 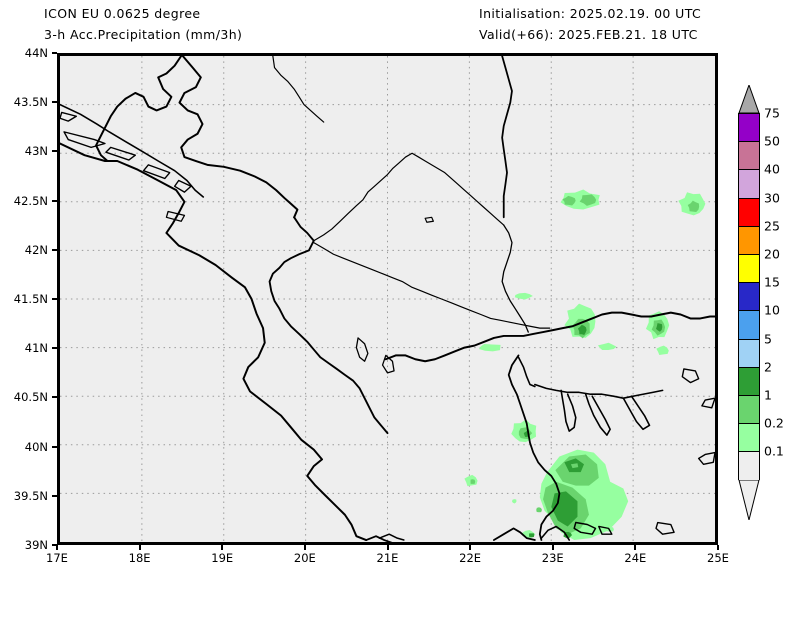 What do you see at coordinates (36, 53) in the screenshot?
I see `lat-tick-label: 44N` at bounding box center [36, 53].